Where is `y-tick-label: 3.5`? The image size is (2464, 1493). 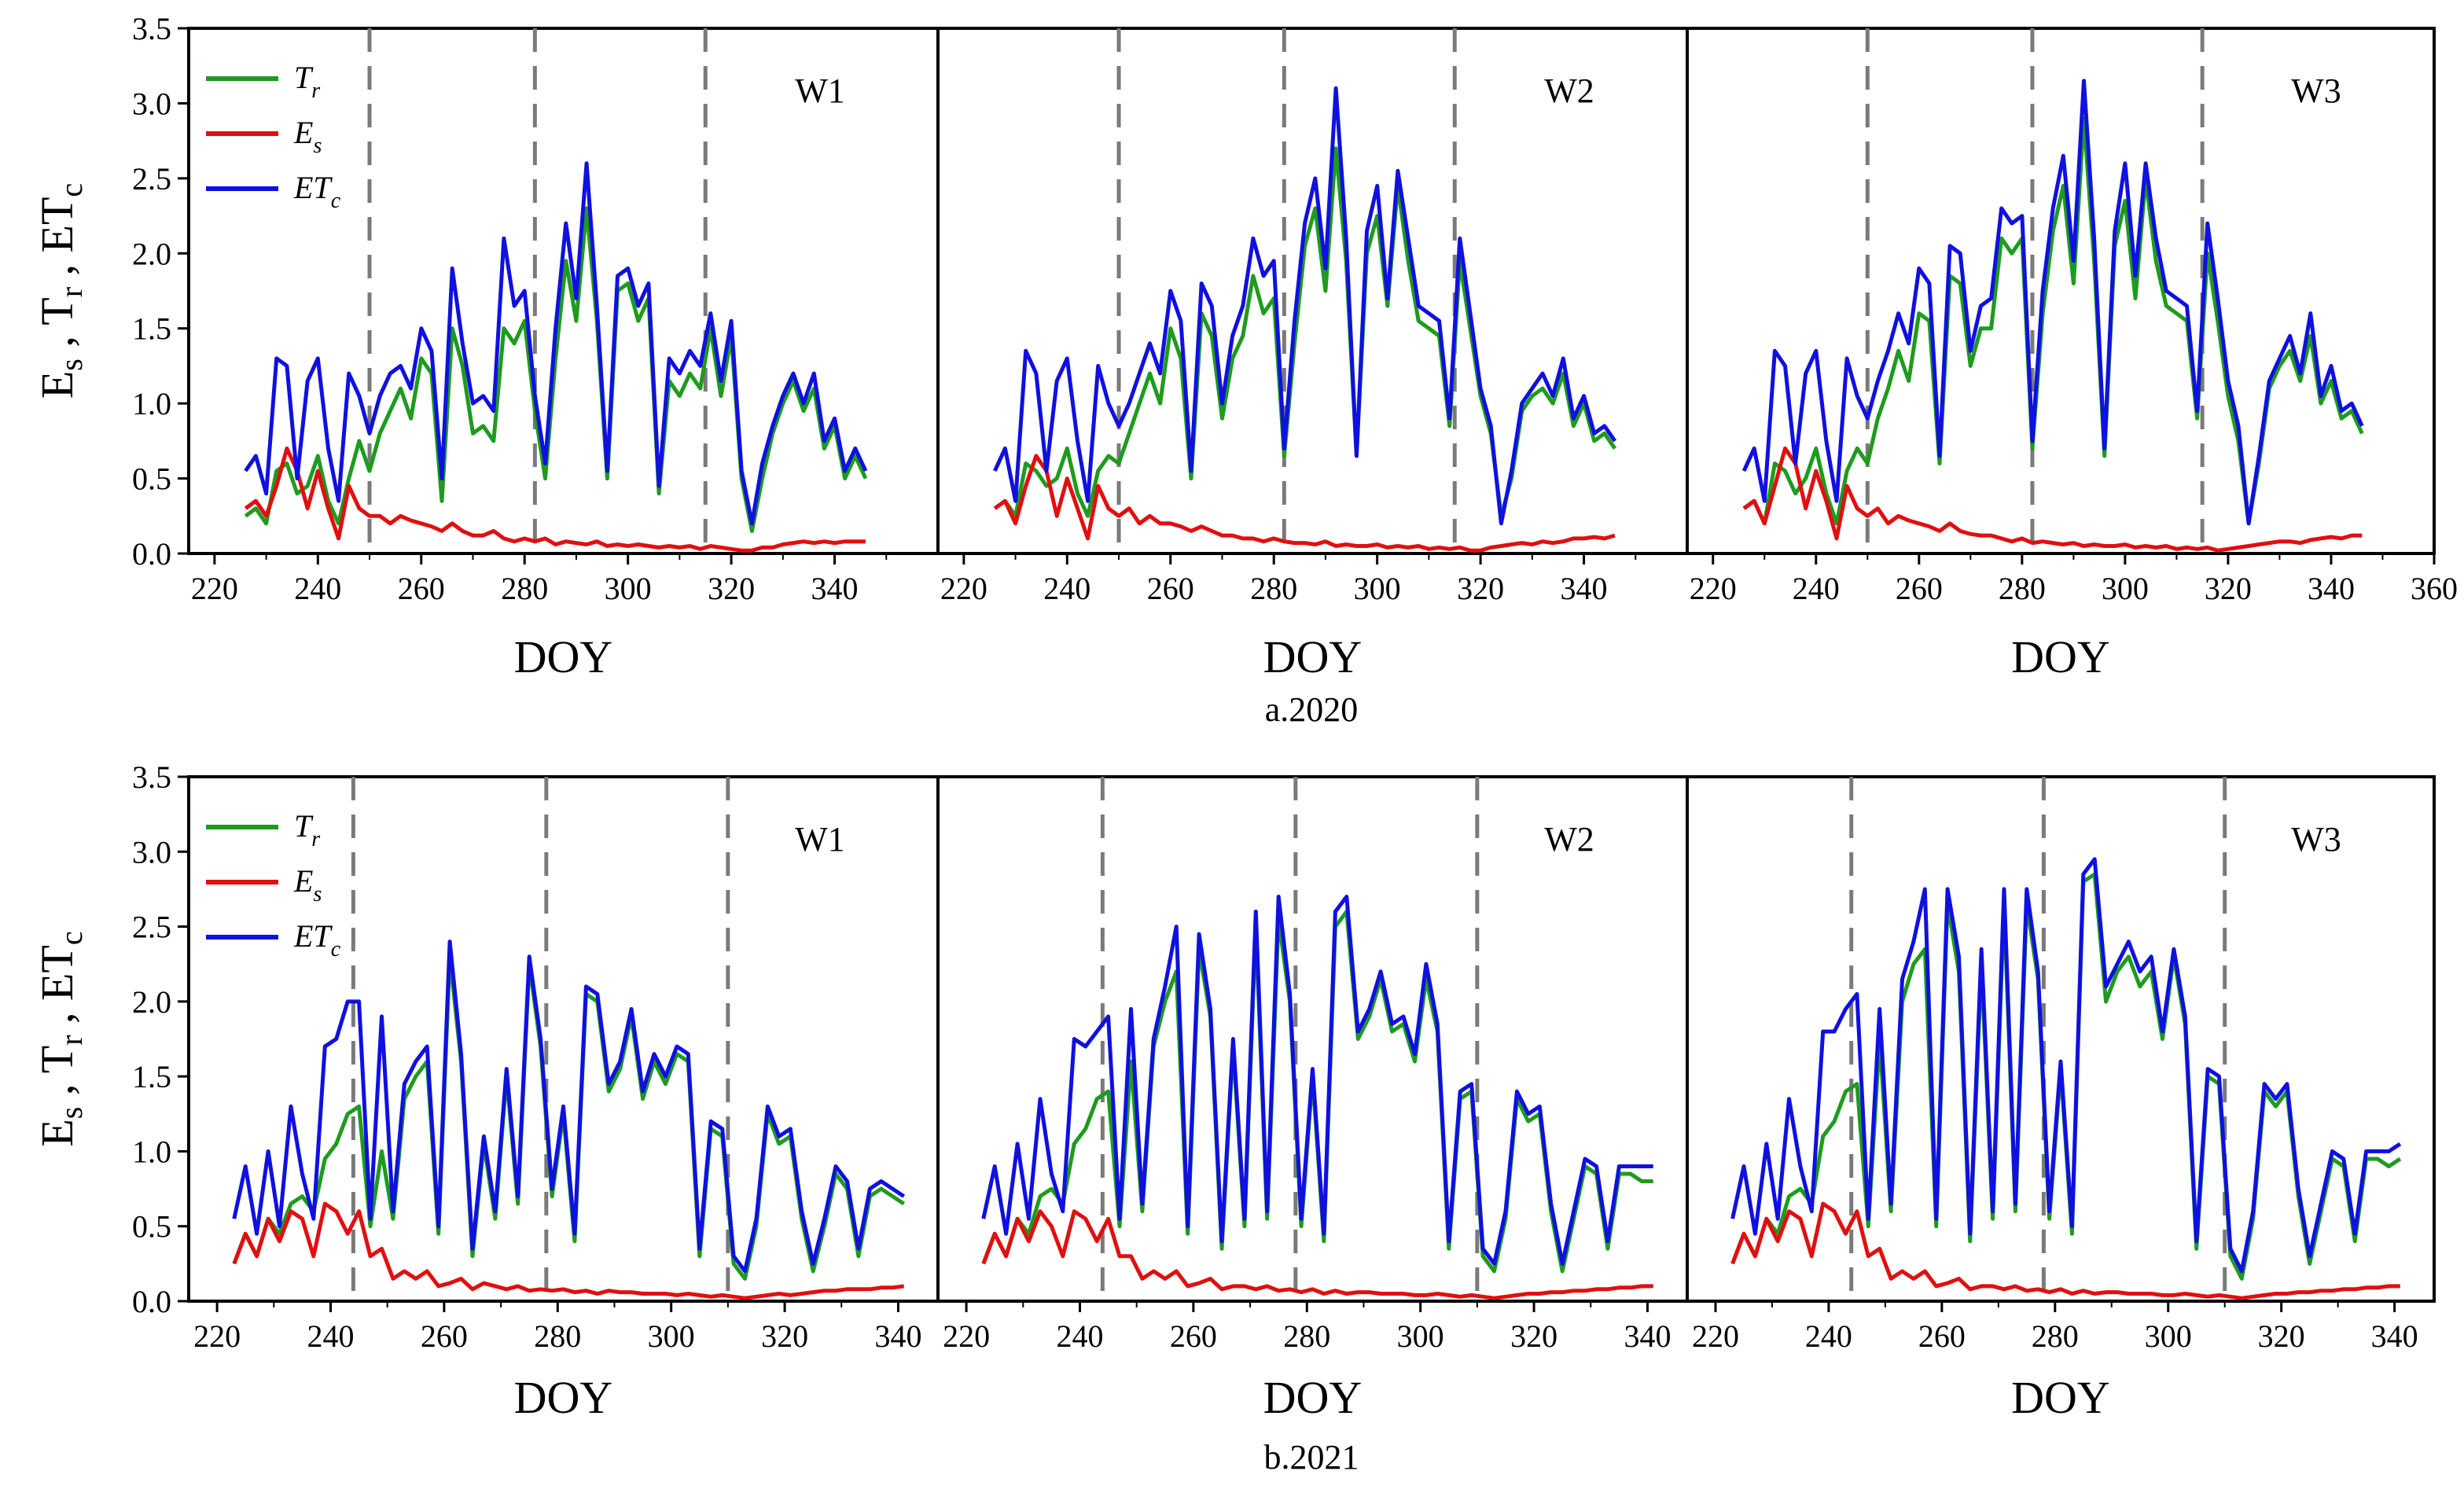
y-tick-label: 3.5 is located at coordinates (151, 777).